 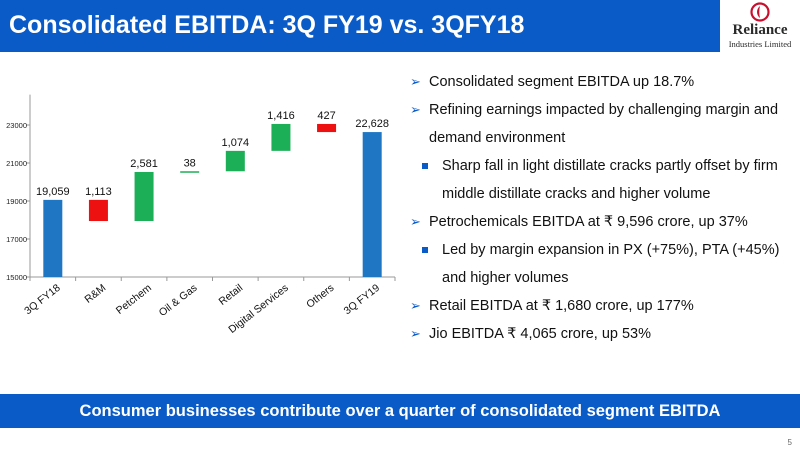 What do you see at coordinates (320, 296) in the screenshot?
I see `category-label: Others` at bounding box center [320, 296].